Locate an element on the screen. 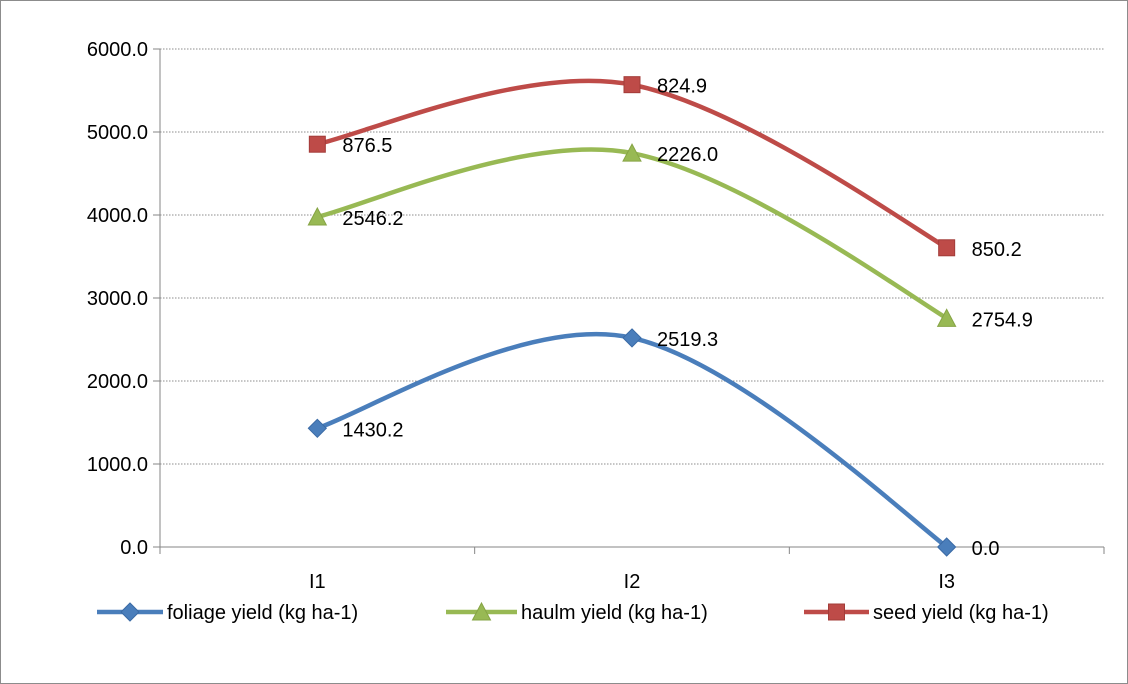 The image size is (1128, 684). x-tick-label: I1 is located at coordinates (317, 582).